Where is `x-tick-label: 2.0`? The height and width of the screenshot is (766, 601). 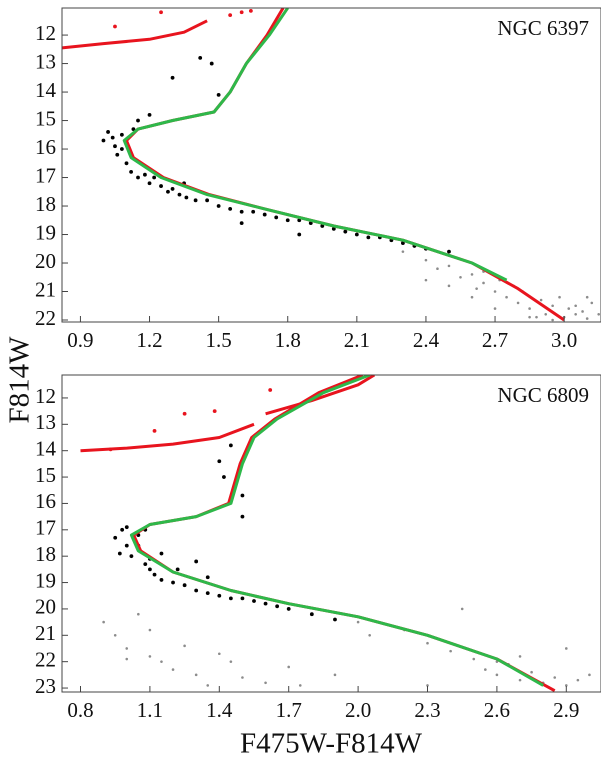 x-tick-label: 2.0 is located at coordinates (358, 710).